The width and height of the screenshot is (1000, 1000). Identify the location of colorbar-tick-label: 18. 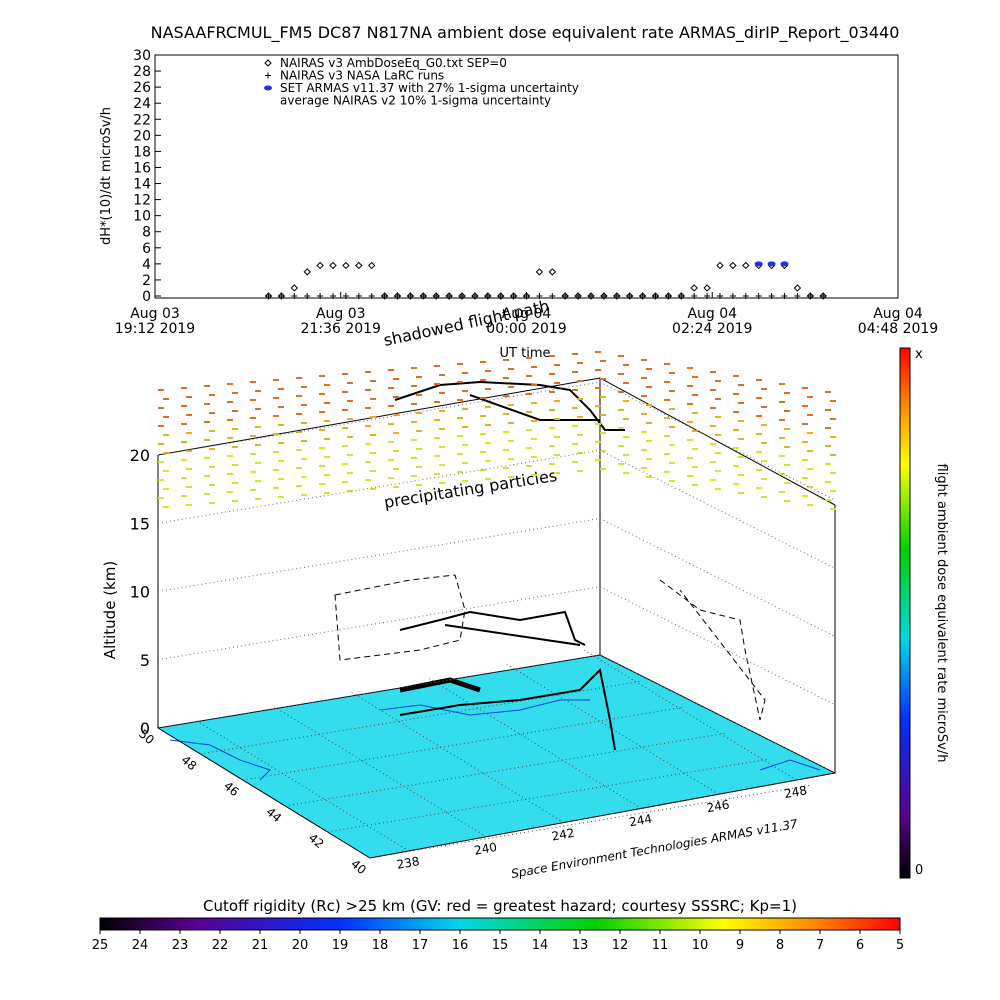
(380, 945).